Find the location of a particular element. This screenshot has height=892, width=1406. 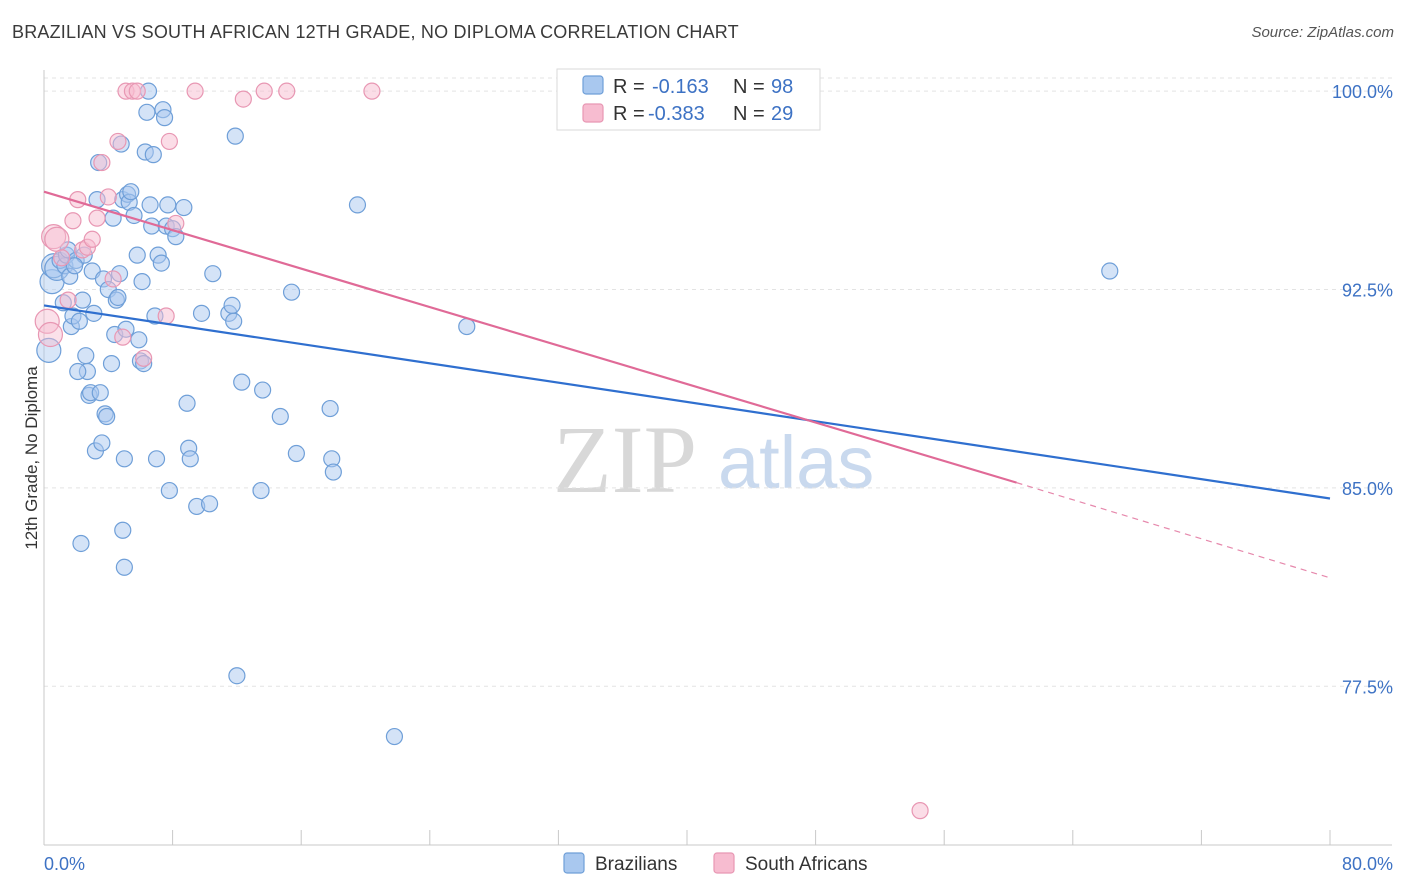

y-tick-label: 100.0% is located at coordinates (1362, 92).